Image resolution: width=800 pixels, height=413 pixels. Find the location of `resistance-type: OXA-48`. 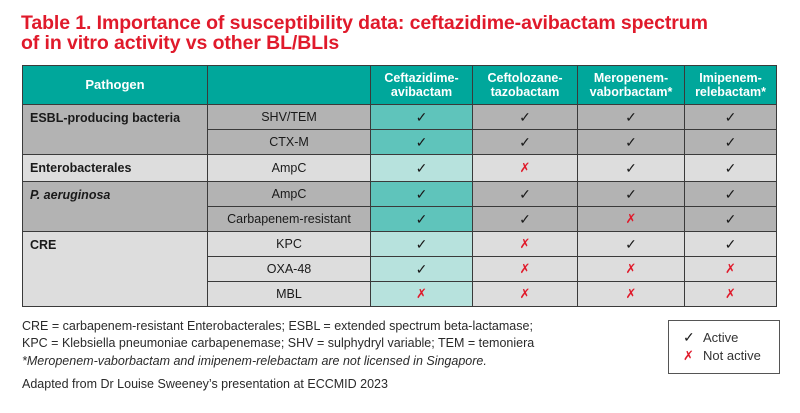

resistance-type: OXA-48 is located at coordinates (289, 269).